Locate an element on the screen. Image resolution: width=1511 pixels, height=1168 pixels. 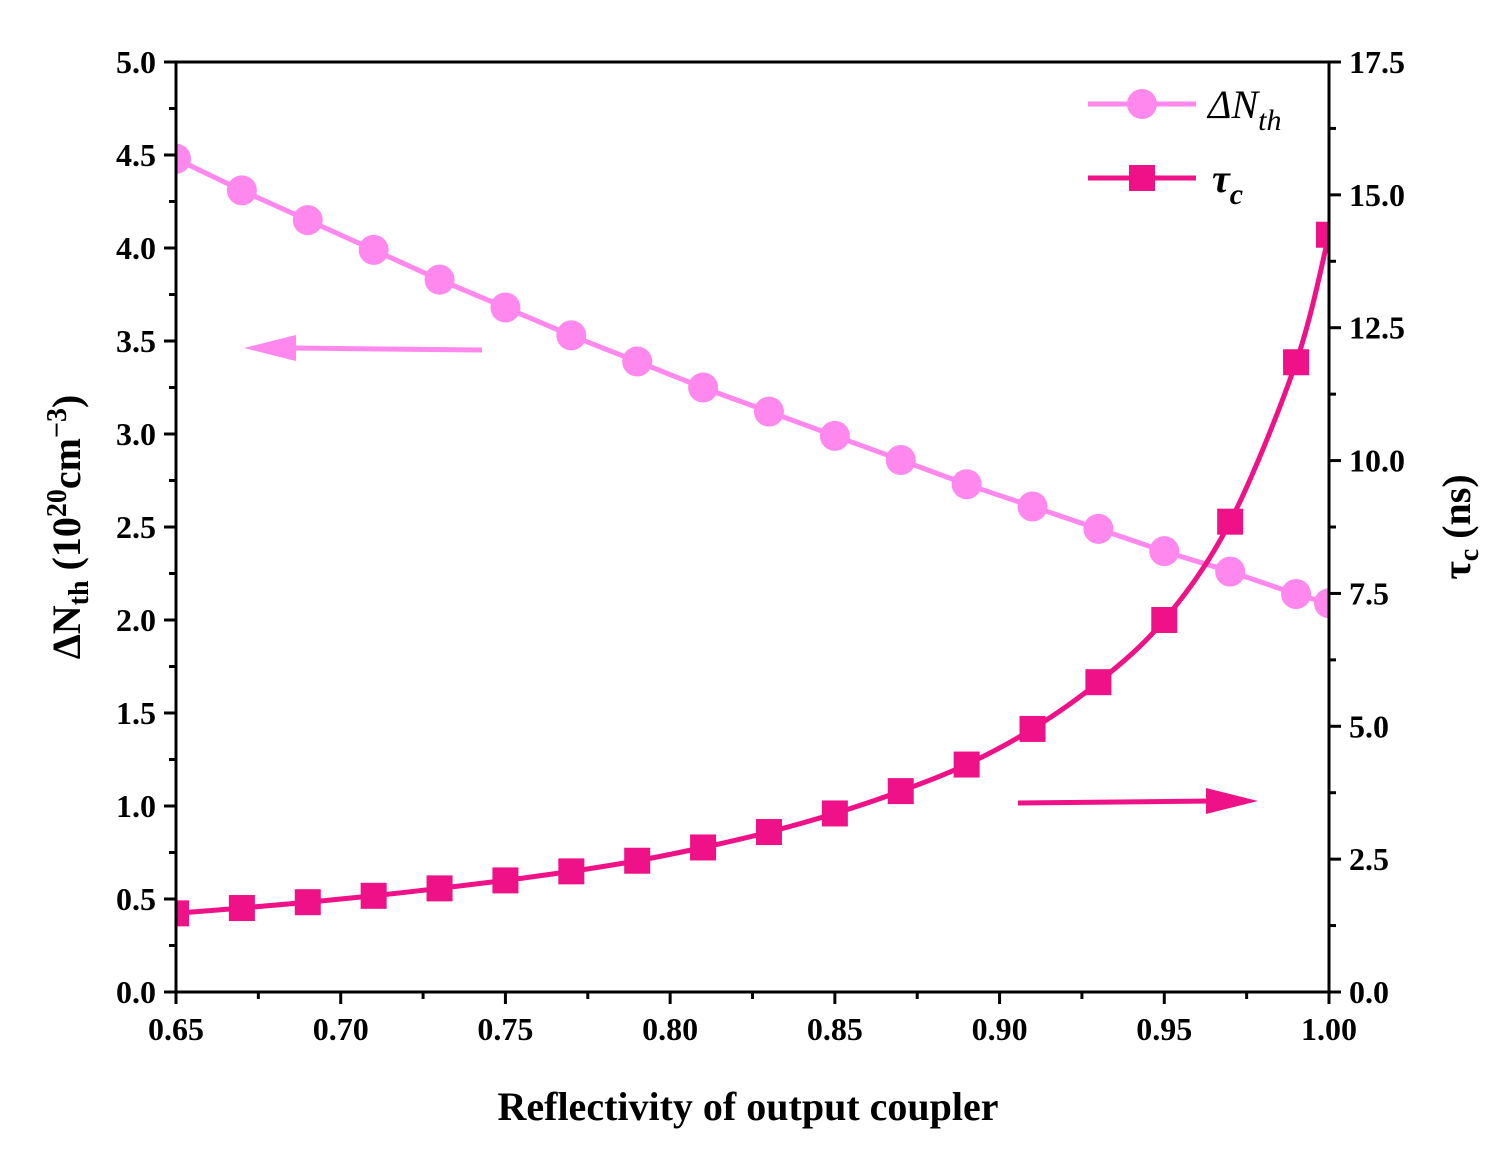
y-right-tick-label: 17.5 is located at coordinates (1377, 62).